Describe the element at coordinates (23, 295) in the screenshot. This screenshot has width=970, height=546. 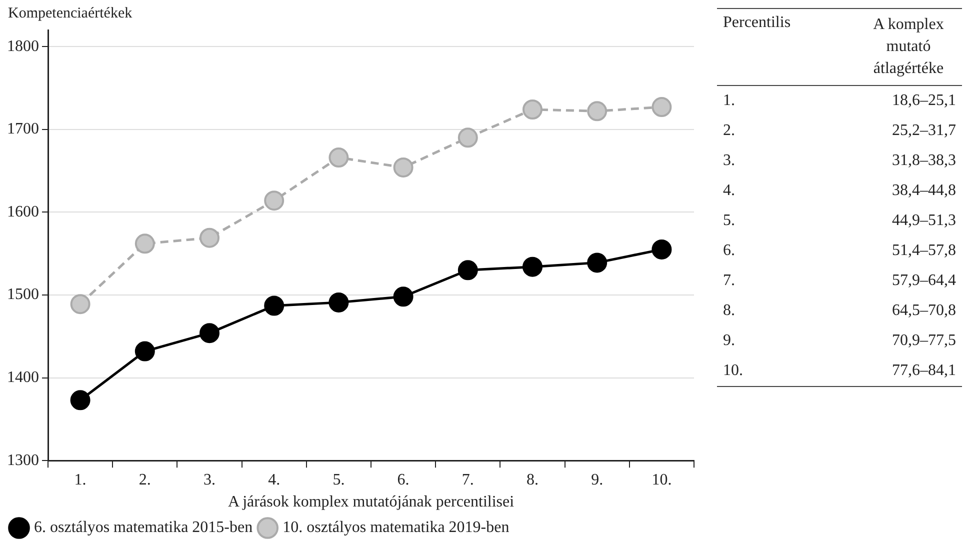
I see `y-tick-label: 1500` at that location.